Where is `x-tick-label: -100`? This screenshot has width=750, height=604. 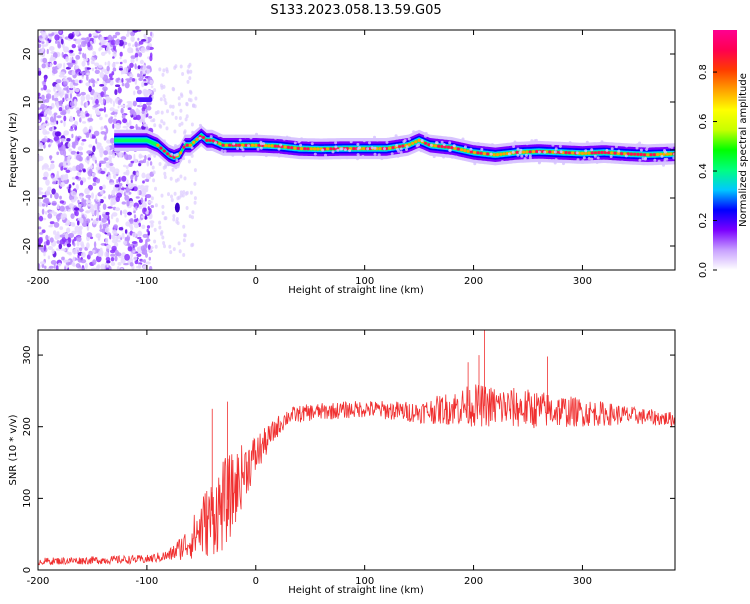
x-tick-label: -100 is located at coordinates (147, 581).